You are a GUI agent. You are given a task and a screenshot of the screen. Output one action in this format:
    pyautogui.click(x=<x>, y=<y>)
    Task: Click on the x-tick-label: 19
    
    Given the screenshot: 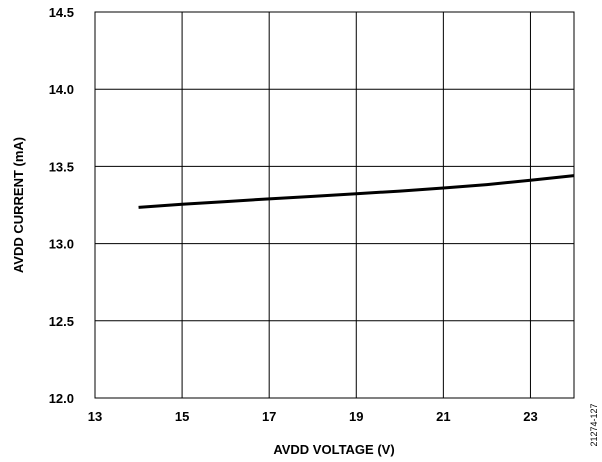 What is the action you would take?
    pyautogui.click(x=356, y=416)
    